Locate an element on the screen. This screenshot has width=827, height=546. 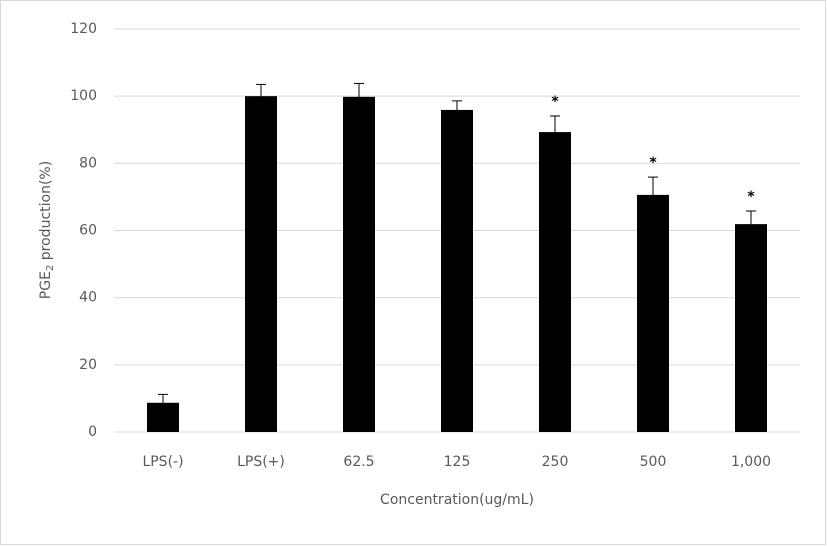
x-axis-title: Concentration(ug/mL) is located at coordinates (457, 500).